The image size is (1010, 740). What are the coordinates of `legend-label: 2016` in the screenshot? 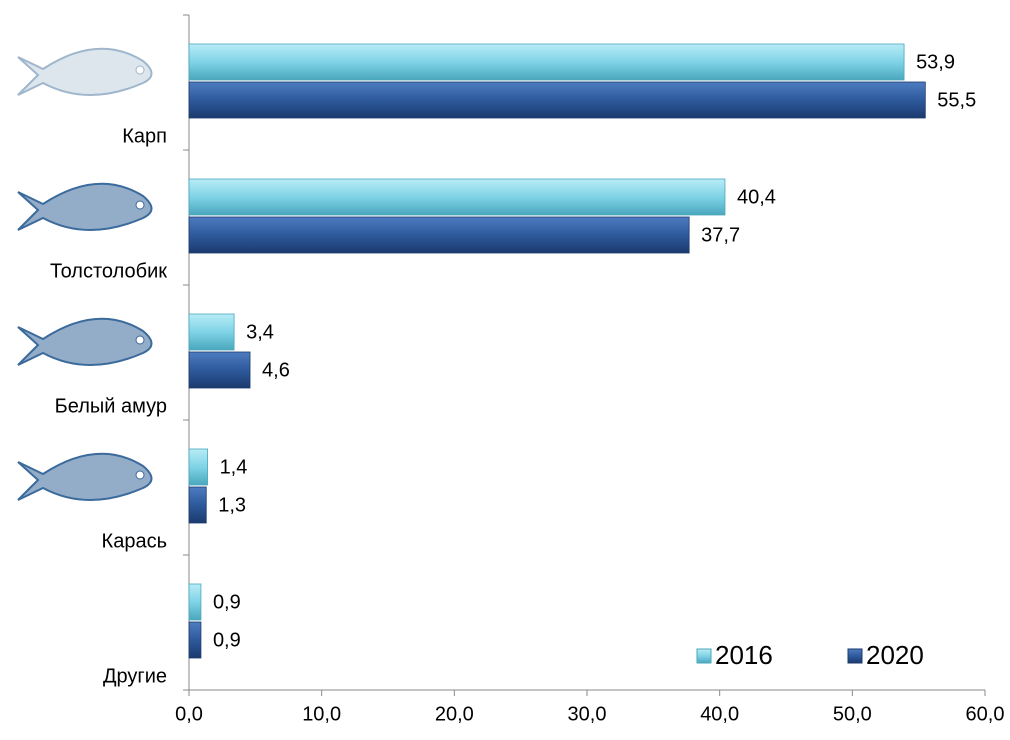 It's located at (744, 655).